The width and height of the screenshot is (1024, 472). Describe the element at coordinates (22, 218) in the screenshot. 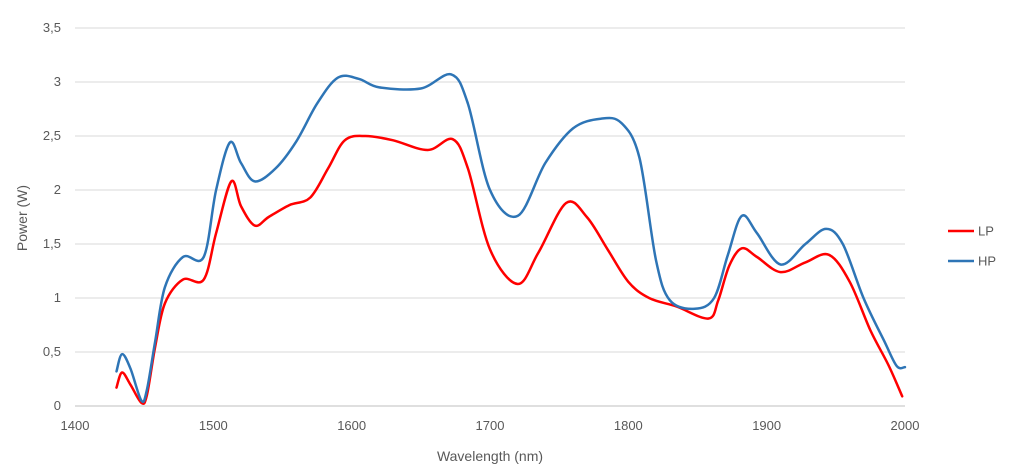

I see `y-axis-title: Power (W)` at that location.